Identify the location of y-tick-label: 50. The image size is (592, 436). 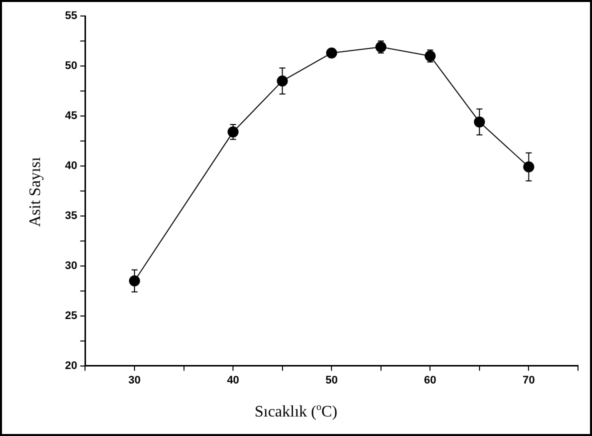
(71, 66).